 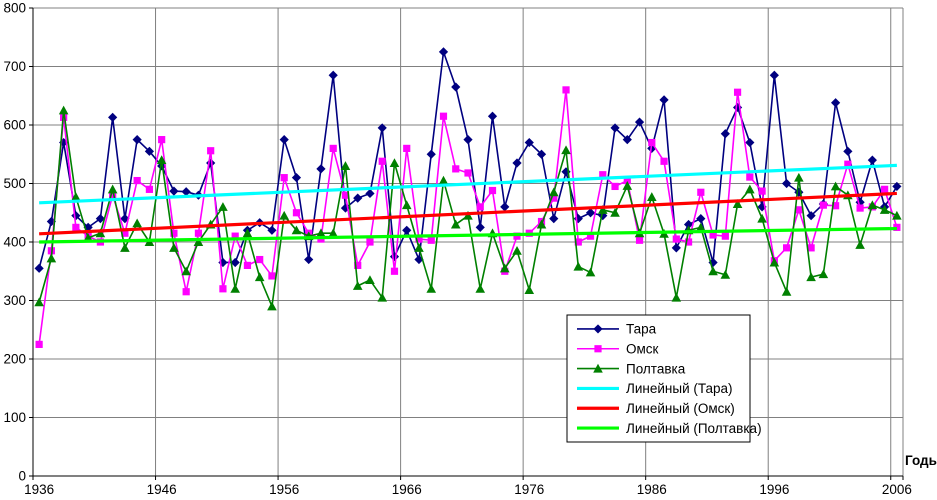 What do you see at coordinates (14, 417) in the screenshot?
I see `y-axis-label: 100` at bounding box center [14, 417].